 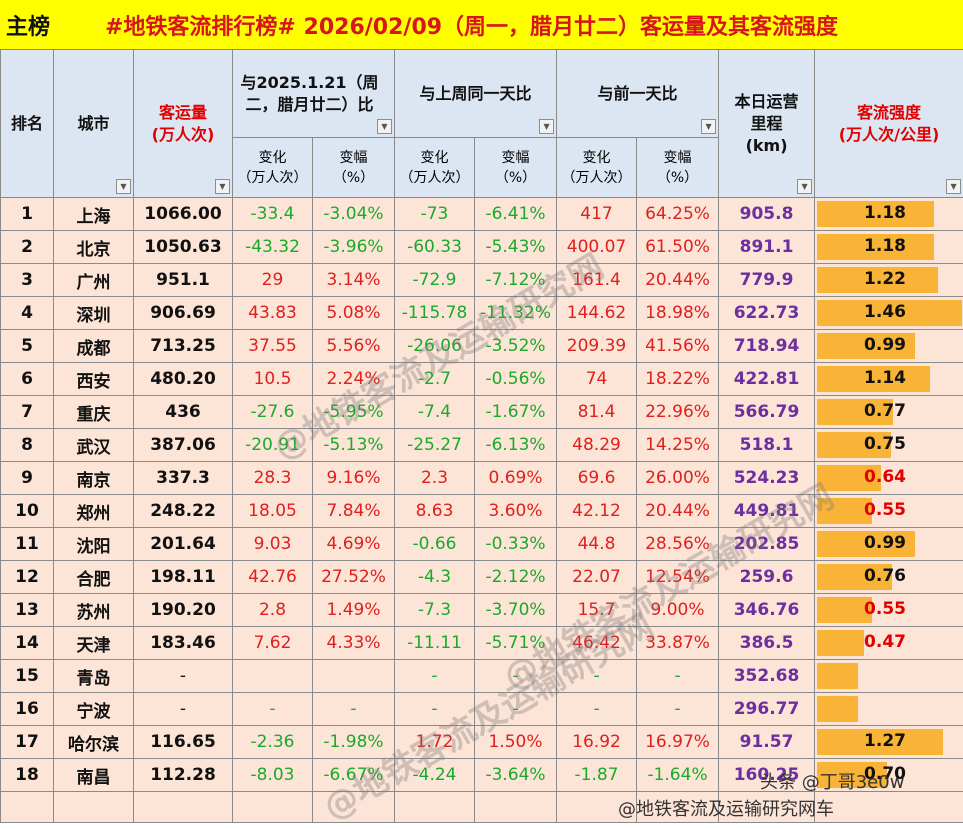 What do you see at coordinates (678, 478) in the screenshot?
I see `rate-cell: 26.00%` at bounding box center [678, 478].